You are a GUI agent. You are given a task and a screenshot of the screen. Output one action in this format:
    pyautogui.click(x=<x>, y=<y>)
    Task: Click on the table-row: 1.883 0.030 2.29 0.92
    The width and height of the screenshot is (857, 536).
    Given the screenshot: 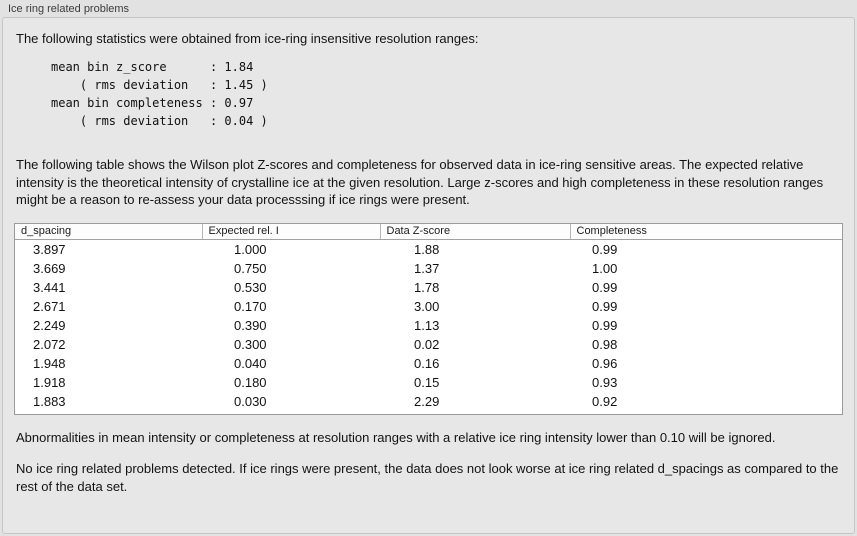 What is the action you would take?
    pyautogui.click(x=428, y=401)
    